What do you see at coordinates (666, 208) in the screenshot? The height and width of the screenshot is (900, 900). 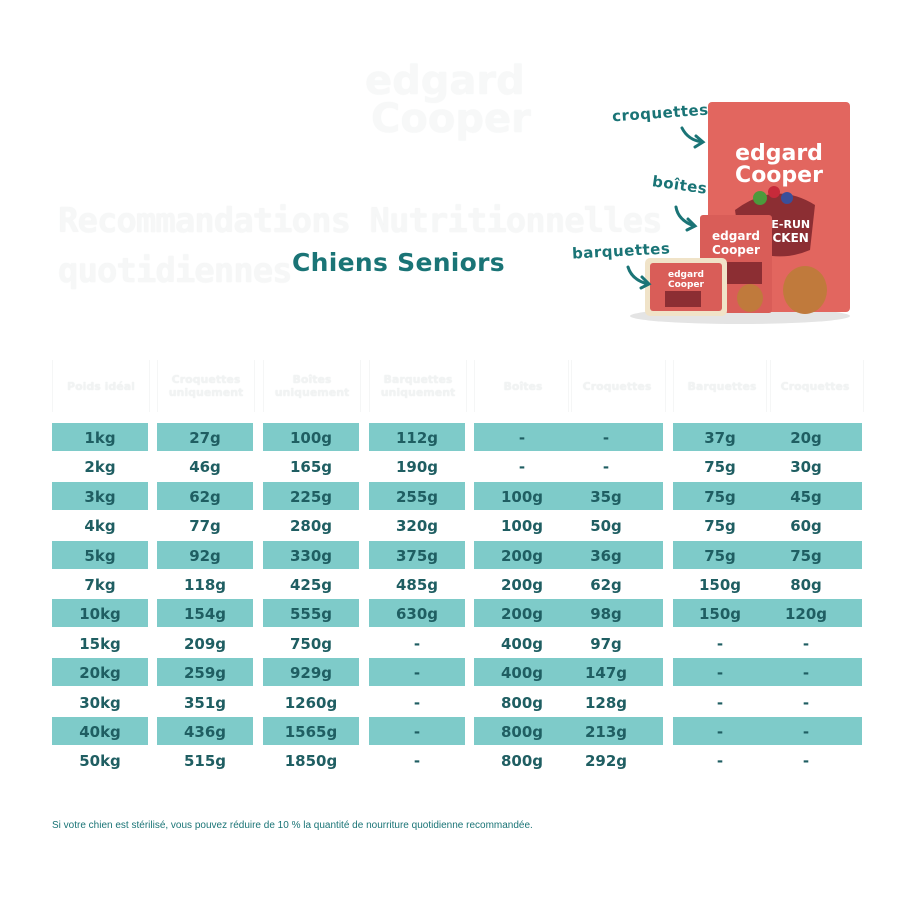 I see `arrow-icons` at bounding box center [666, 208].